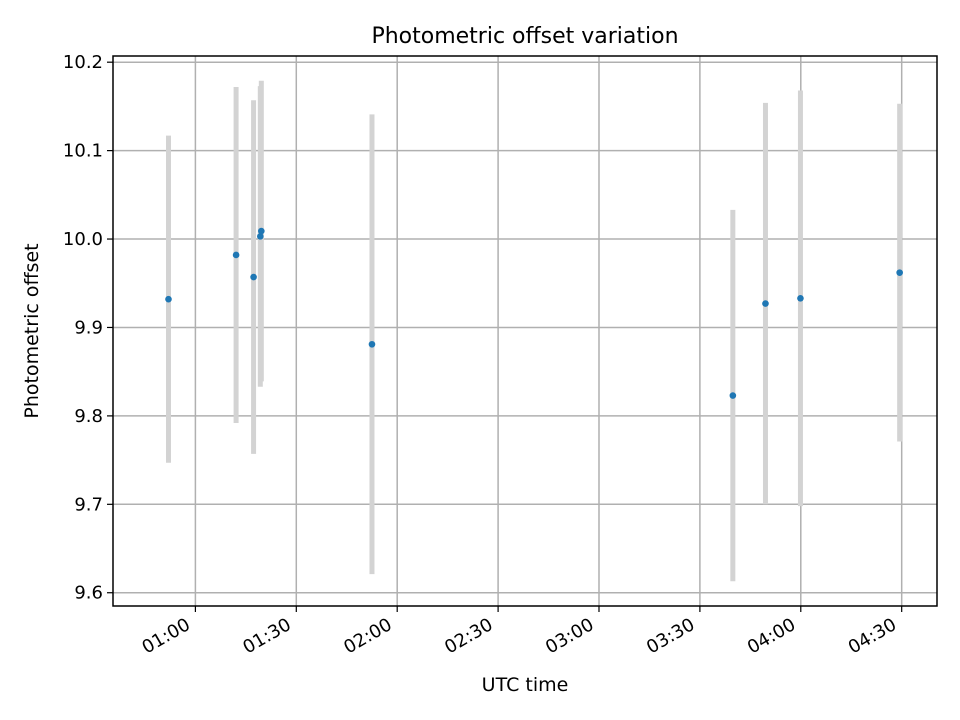 This screenshot has height=720, width=960. What do you see at coordinates (524, 36) in the screenshot?
I see `chart-title: Photometric offset variation` at bounding box center [524, 36].